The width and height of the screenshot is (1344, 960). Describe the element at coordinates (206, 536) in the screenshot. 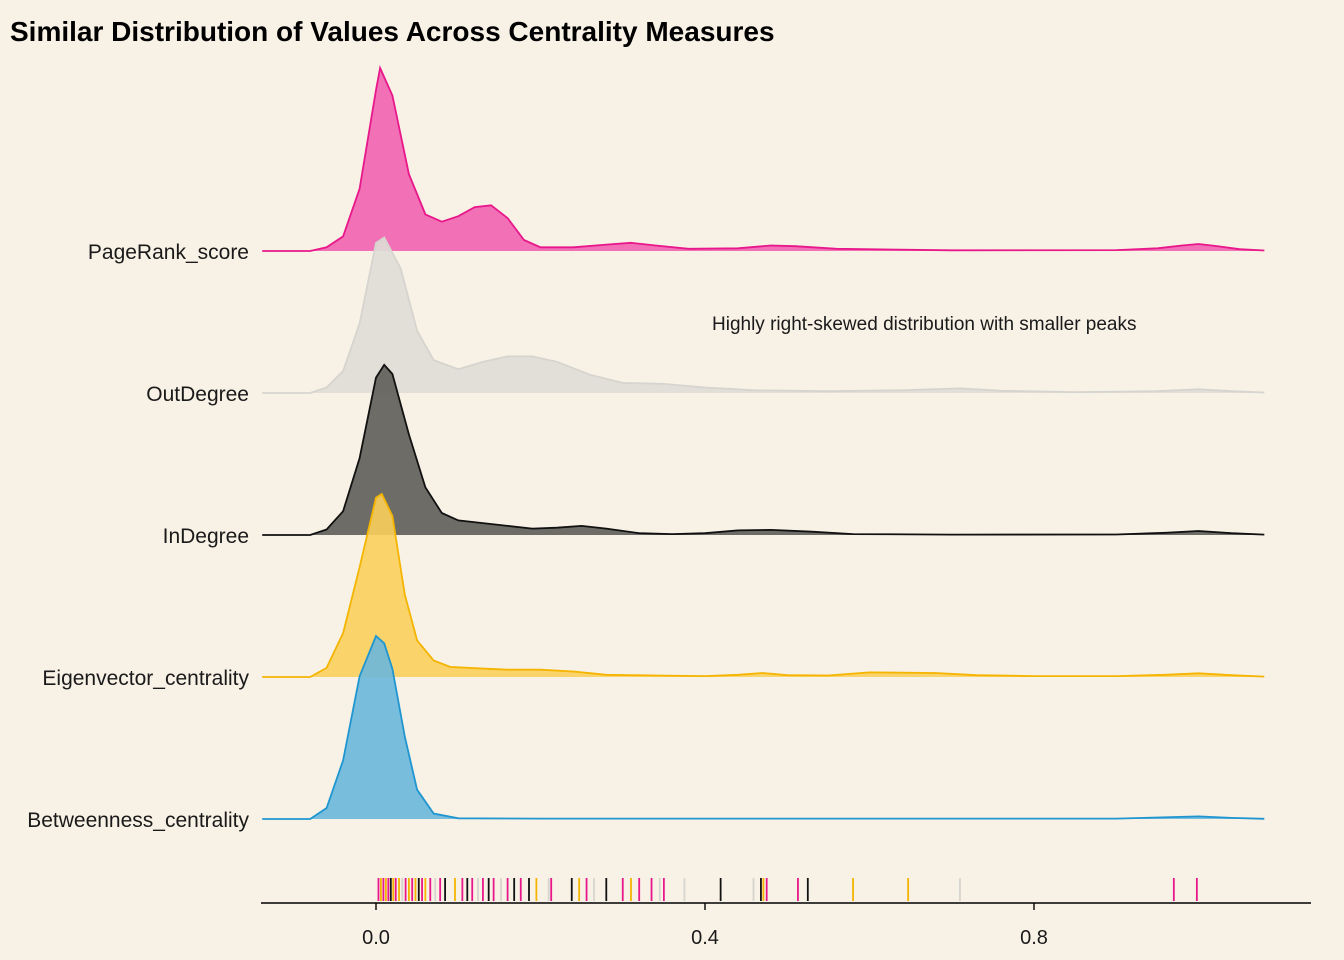

I see `y-label-InDegree: InDegree` at that location.